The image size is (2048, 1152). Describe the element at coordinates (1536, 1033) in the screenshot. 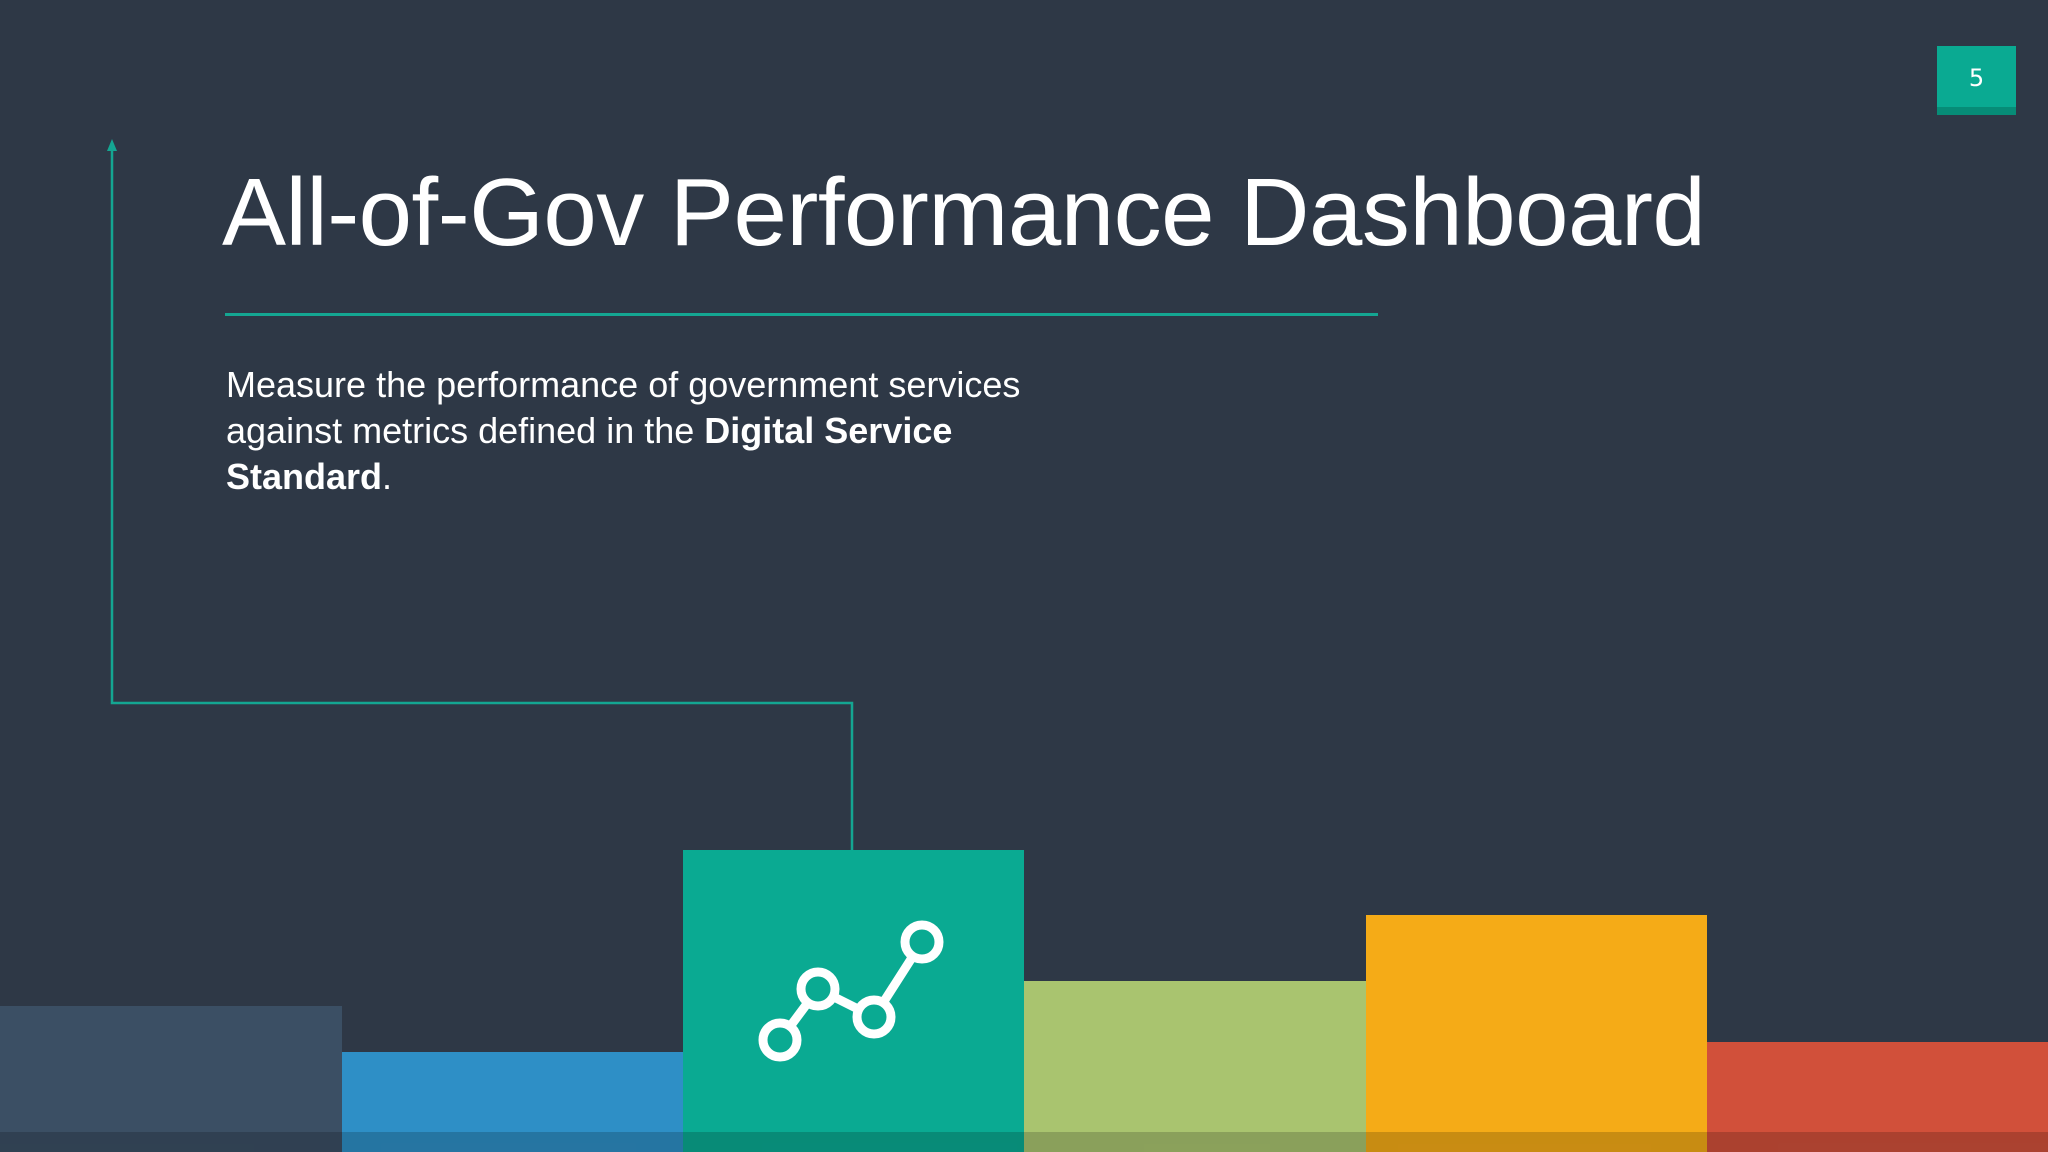

I see `block-orange` at that location.